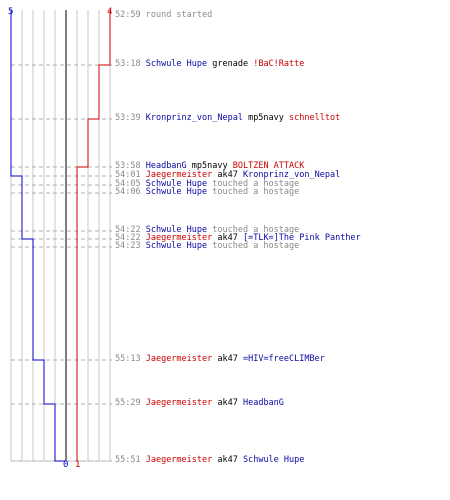  I want to click on blue-team-alive-line, so click(38, 236).